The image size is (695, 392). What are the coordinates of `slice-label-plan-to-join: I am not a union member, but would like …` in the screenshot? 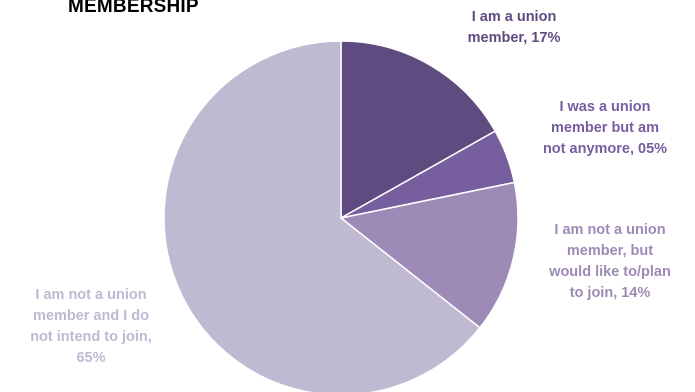 It's located at (610, 261).